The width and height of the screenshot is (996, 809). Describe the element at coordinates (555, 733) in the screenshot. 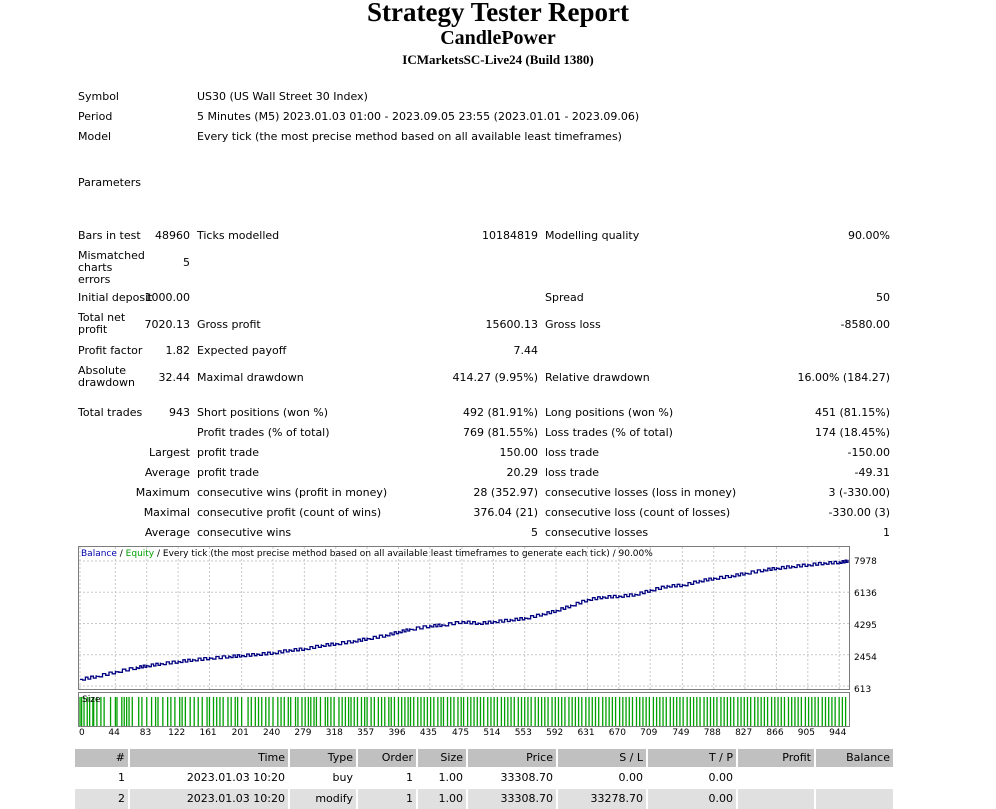

I see `x-tick-label: 592` at that location.